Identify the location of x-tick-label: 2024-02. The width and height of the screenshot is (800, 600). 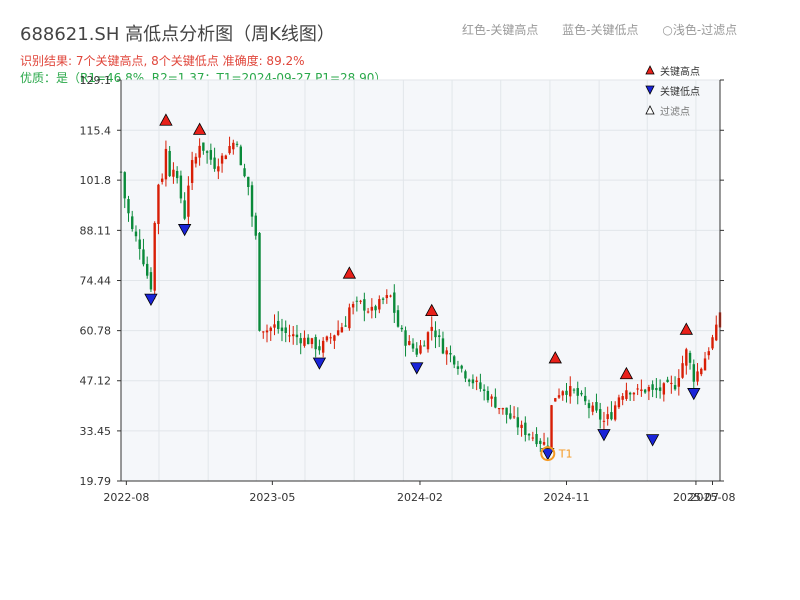
(420, 497).